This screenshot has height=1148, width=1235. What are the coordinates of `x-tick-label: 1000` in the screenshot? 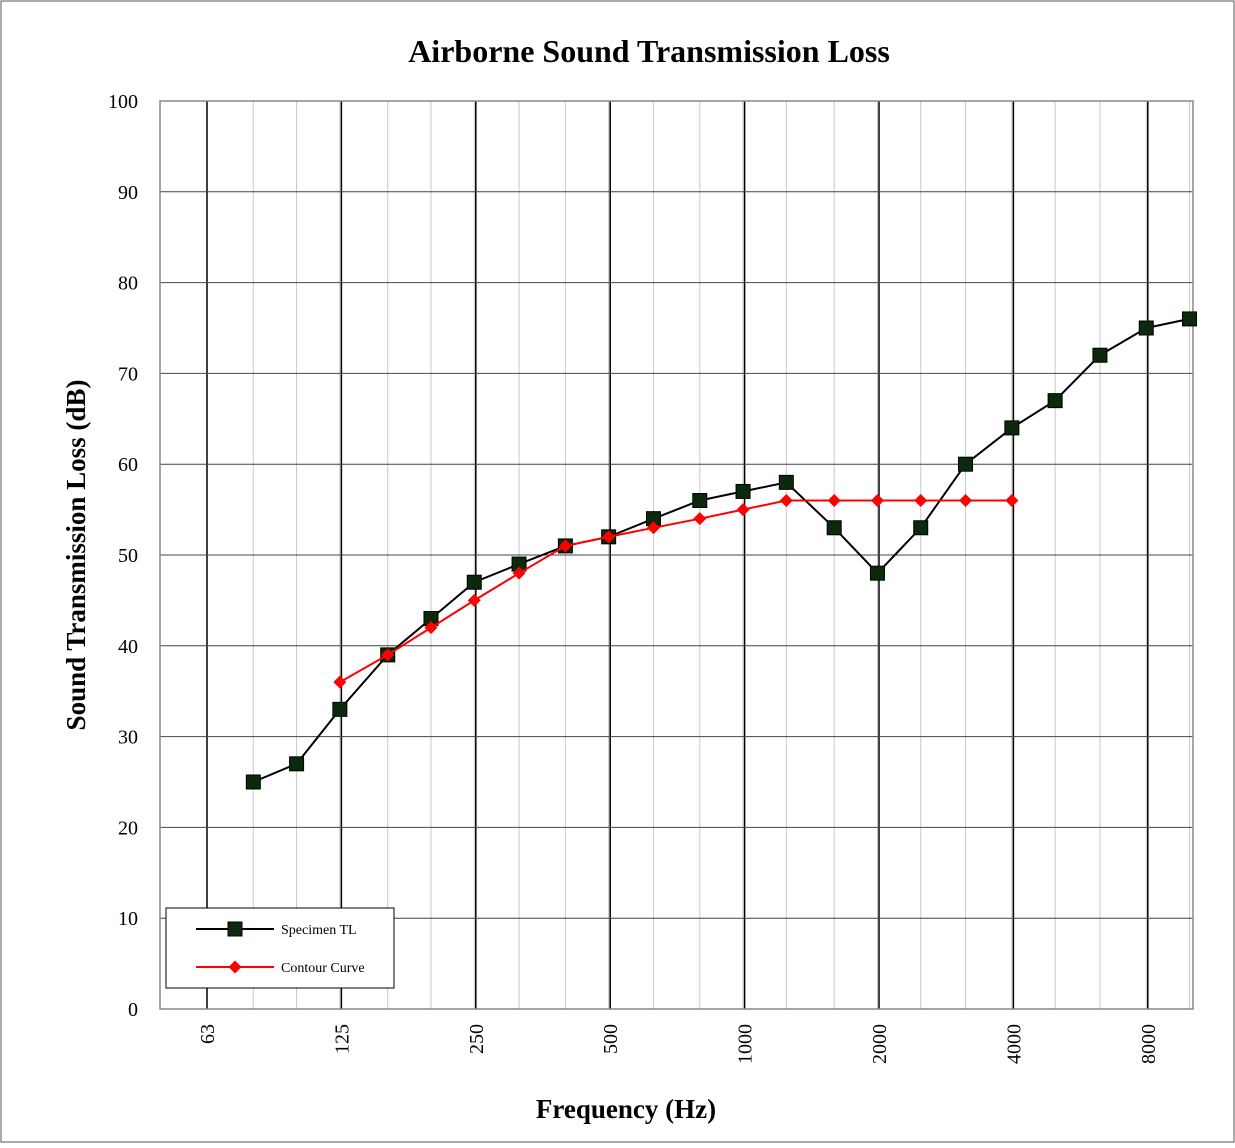 It's located at (746, 1044).